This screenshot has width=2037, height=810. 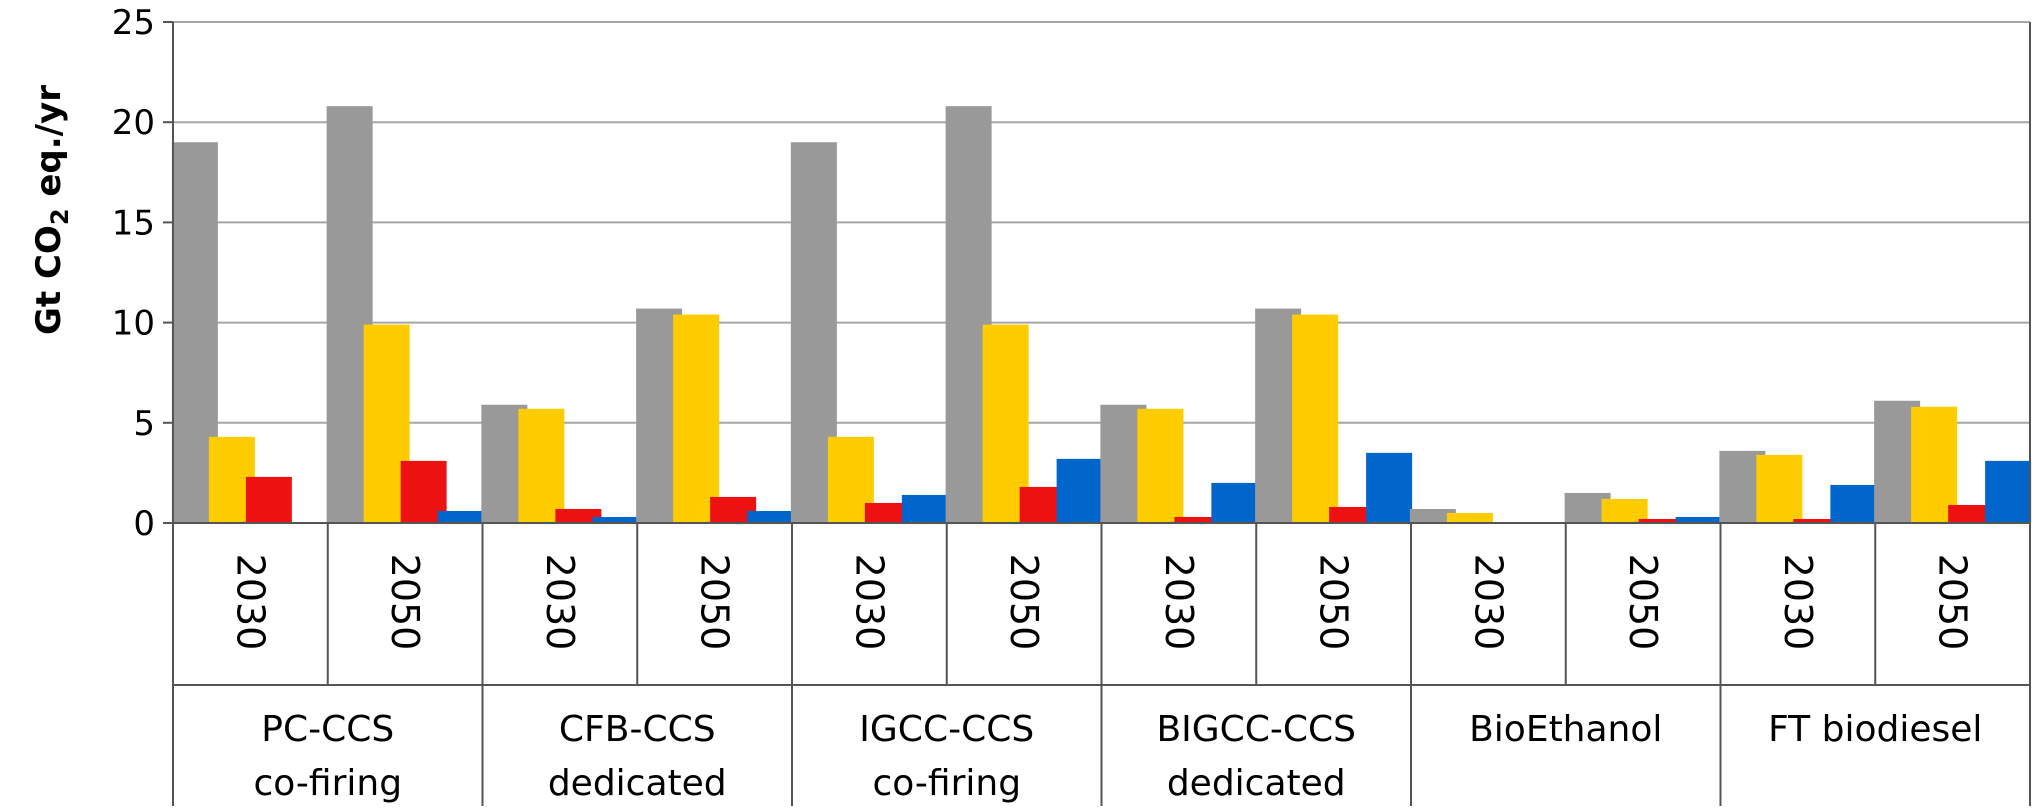 What do you see at coordinates (946, 729) in the screenshot?
I see `group-label-line1: IGCC-CCS` at bounding box center [946, 729].